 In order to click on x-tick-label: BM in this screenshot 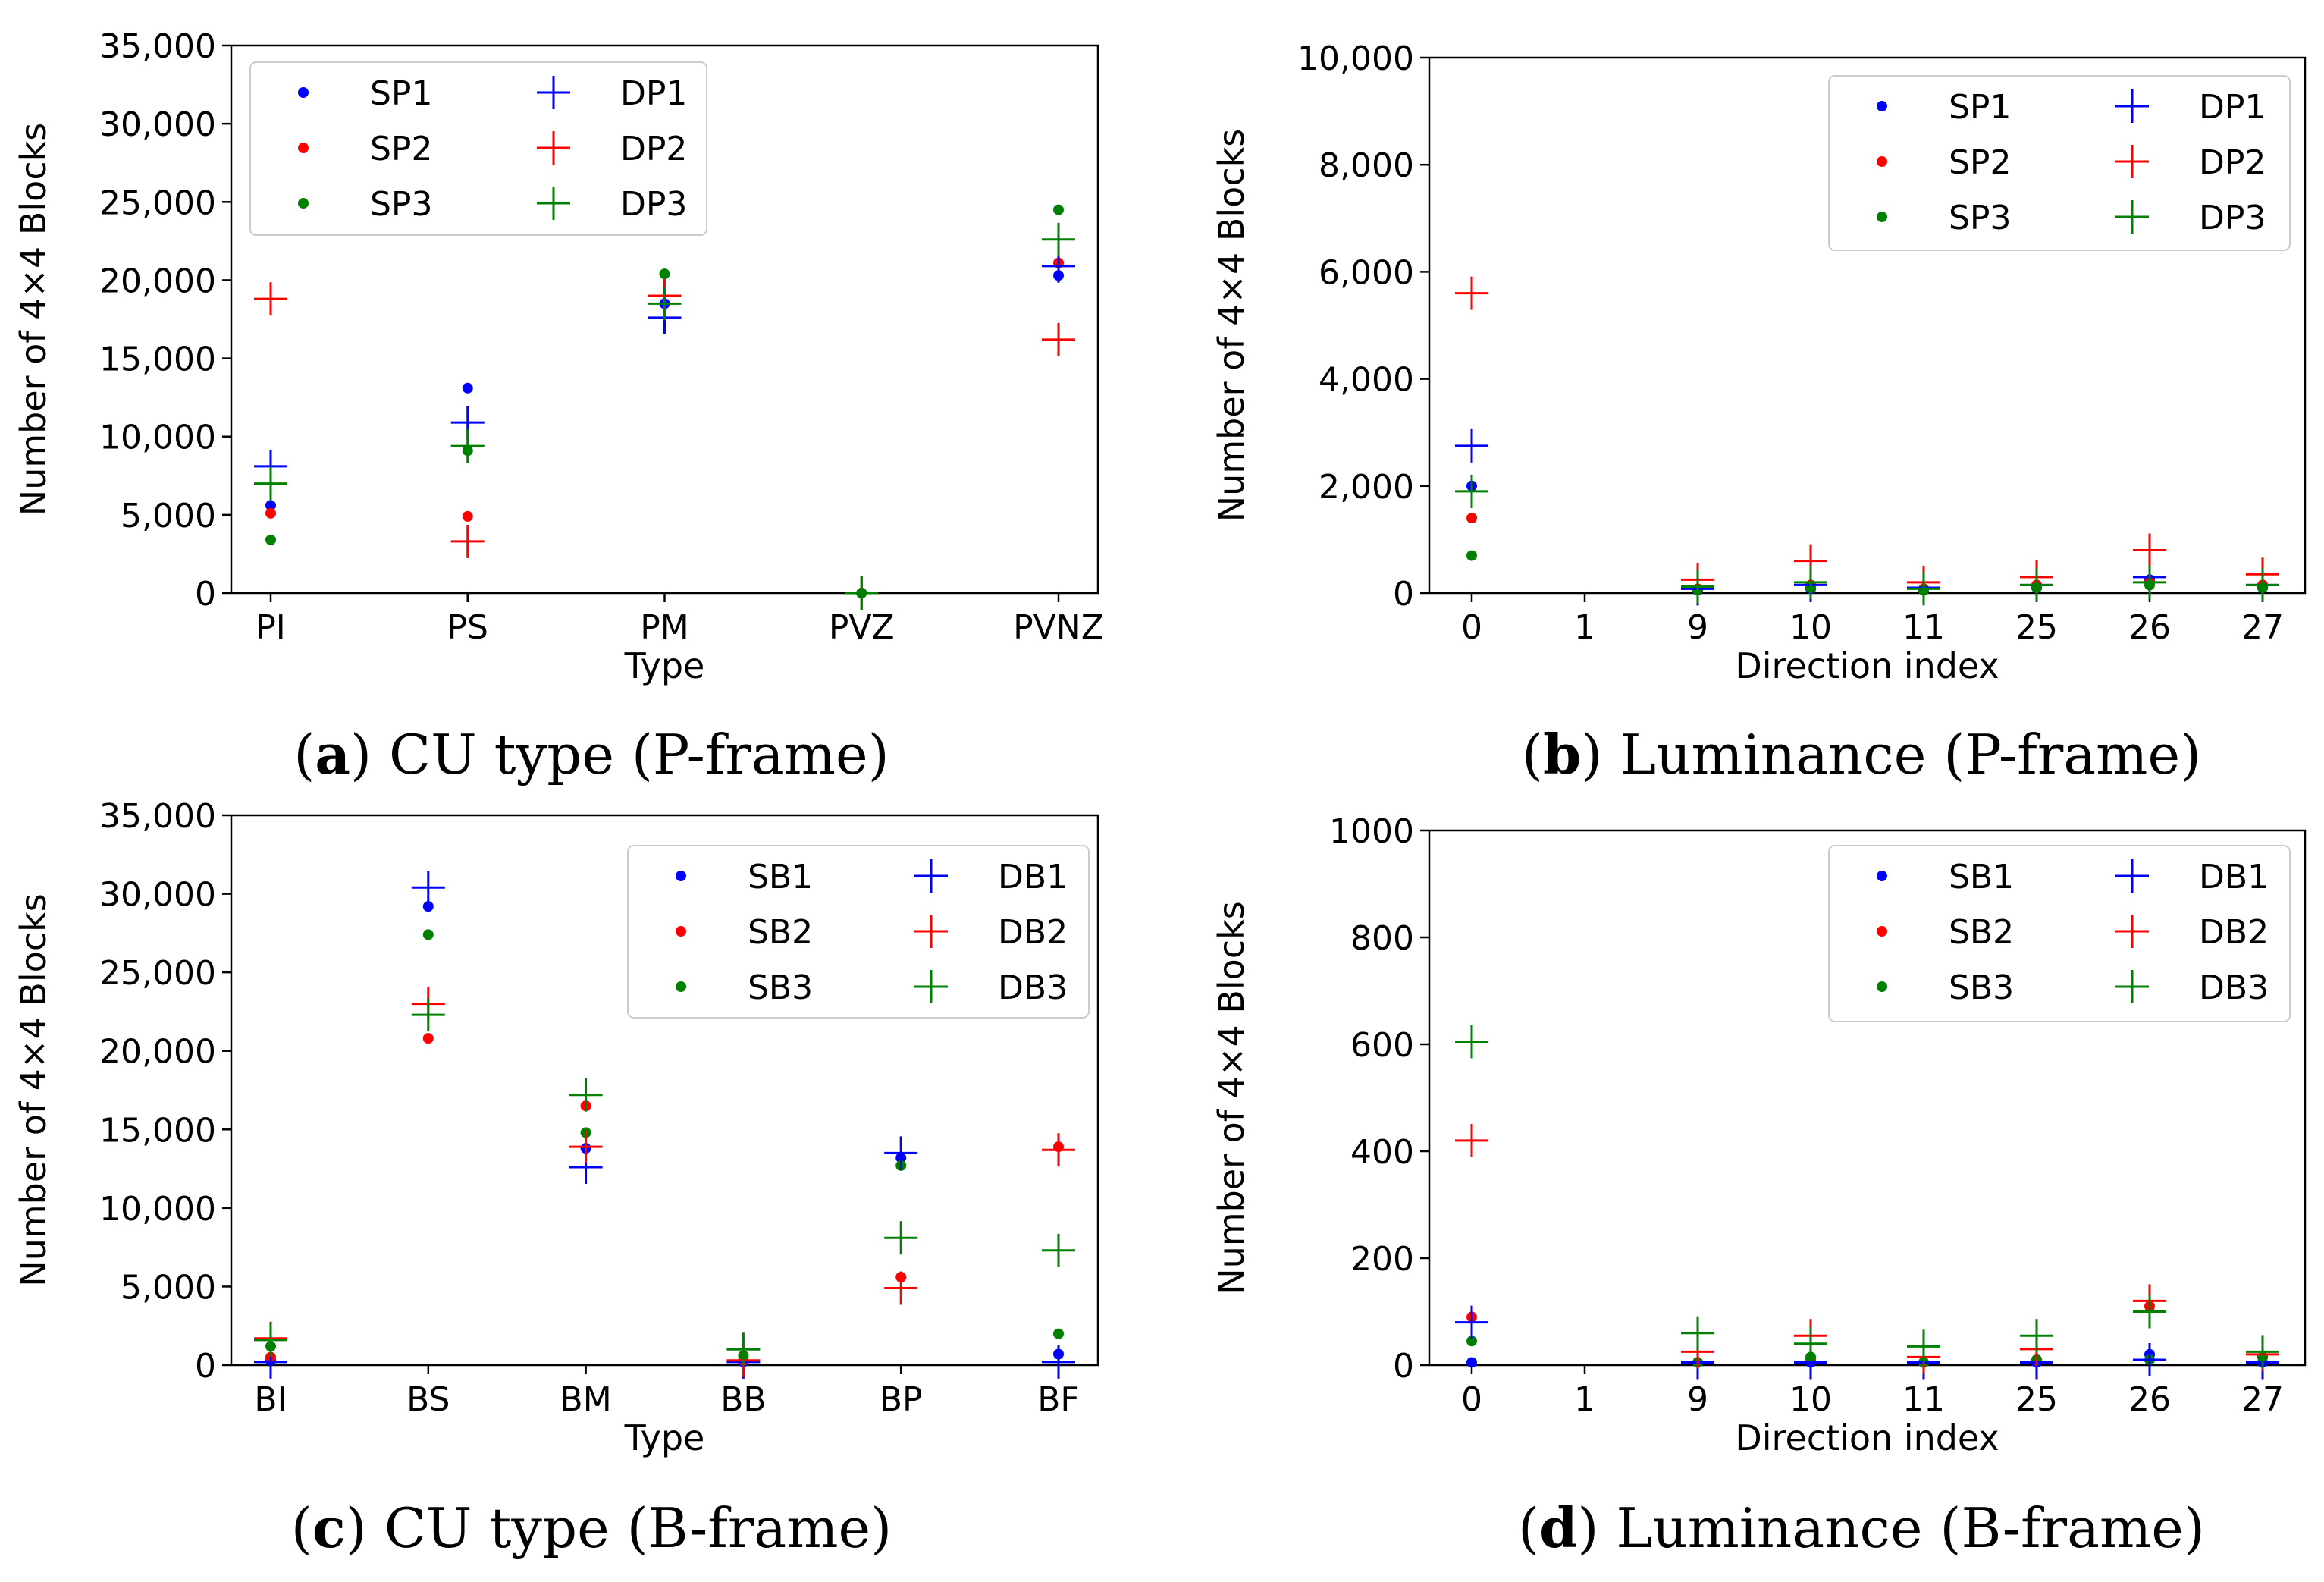, I will do `click(586, 1399)`.